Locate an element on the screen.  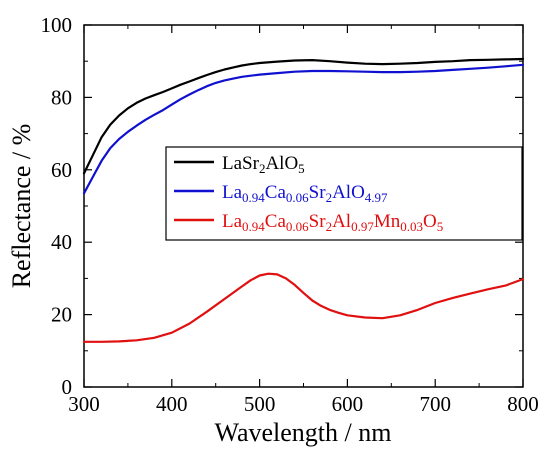
legend-box is located at coordinates (344, 193).